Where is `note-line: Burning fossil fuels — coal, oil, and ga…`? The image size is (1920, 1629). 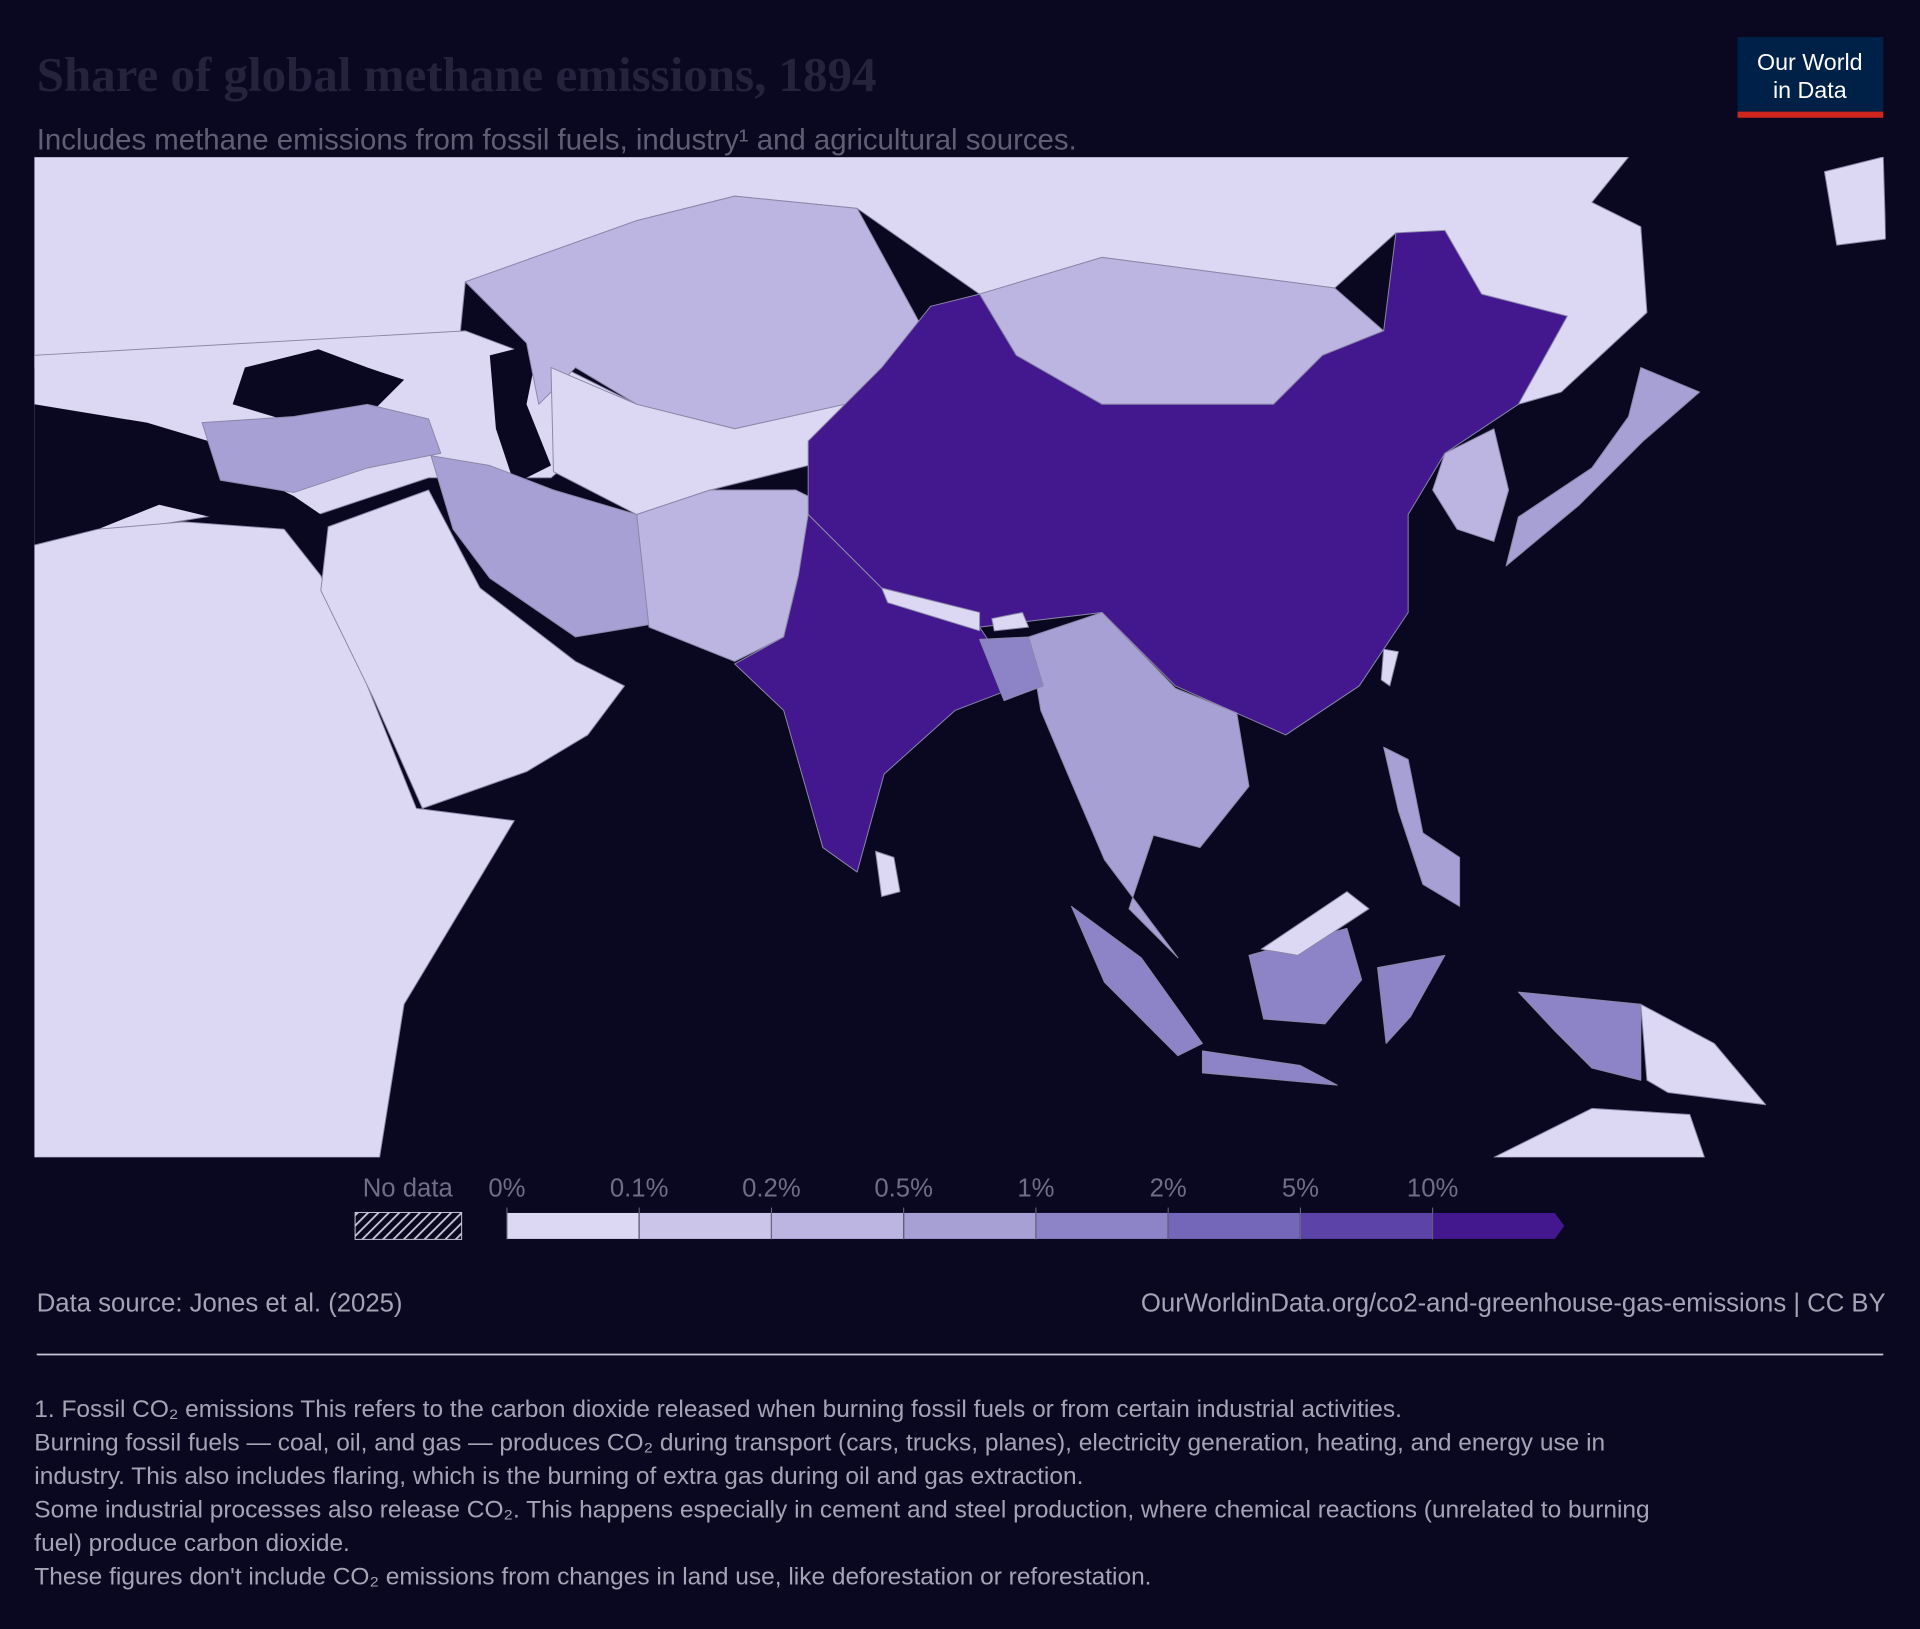 note-line: Burning fossil fuels — coal, oil, and ga… is located at coordinates (819, 1443).